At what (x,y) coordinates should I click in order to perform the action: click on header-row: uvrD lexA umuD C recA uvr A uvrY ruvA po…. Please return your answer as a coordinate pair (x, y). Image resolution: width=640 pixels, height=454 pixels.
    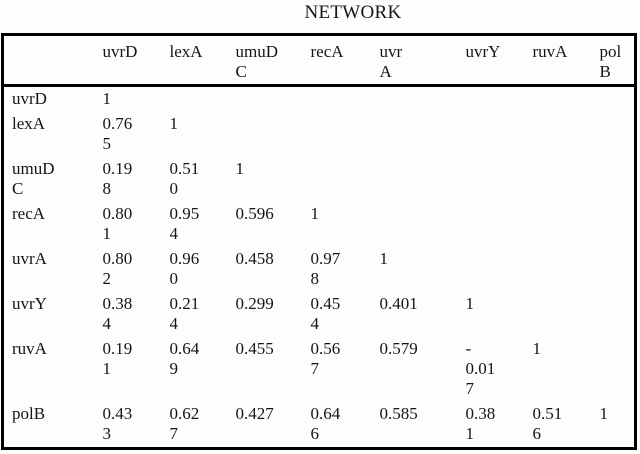
    Looking at the image, I should click on (319, 60).